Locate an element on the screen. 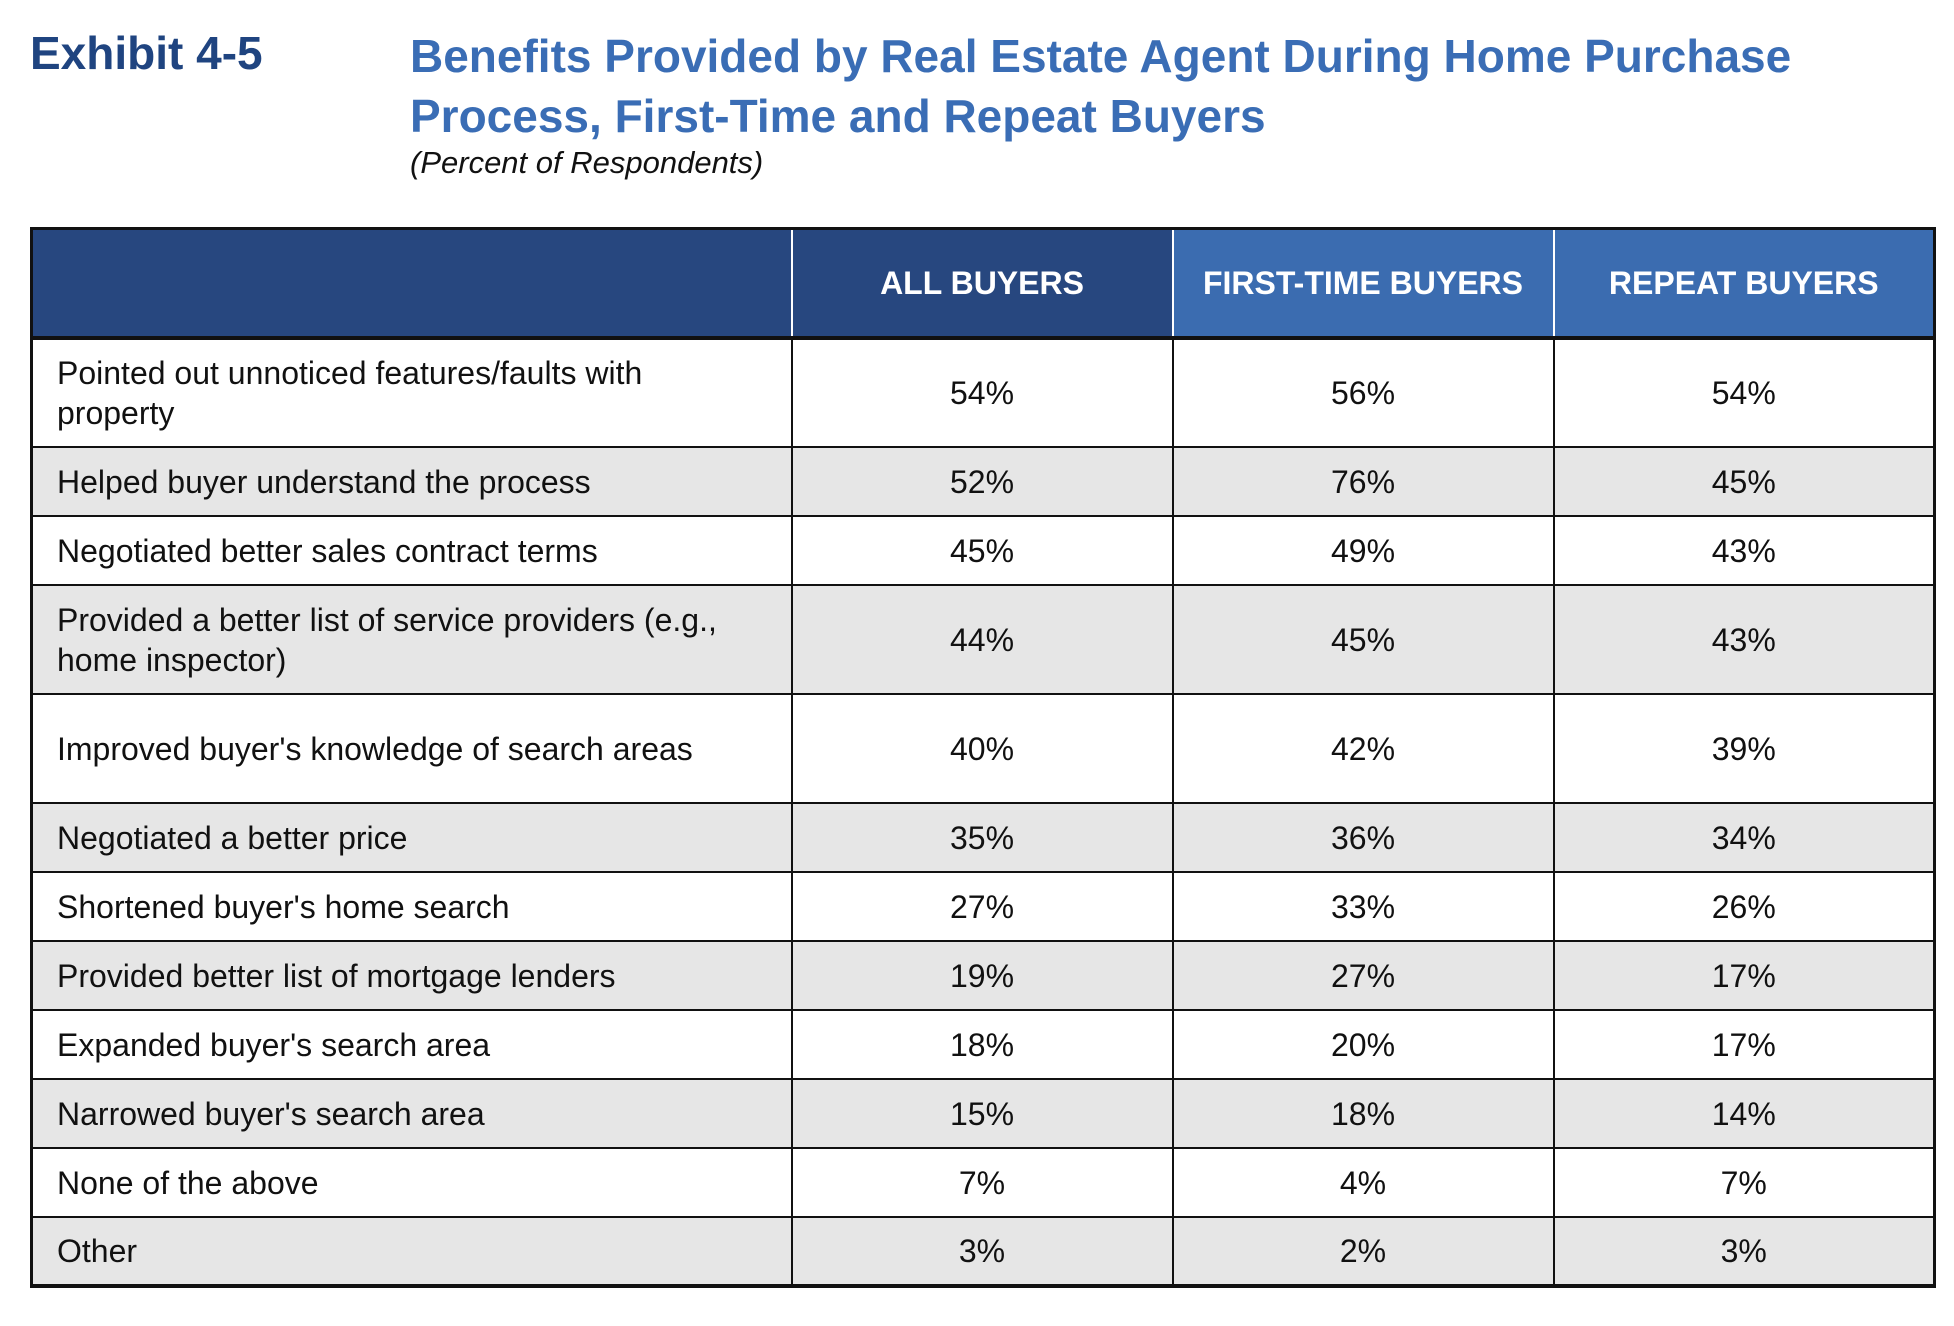  column-header-label is located at coordinates (411, 283).